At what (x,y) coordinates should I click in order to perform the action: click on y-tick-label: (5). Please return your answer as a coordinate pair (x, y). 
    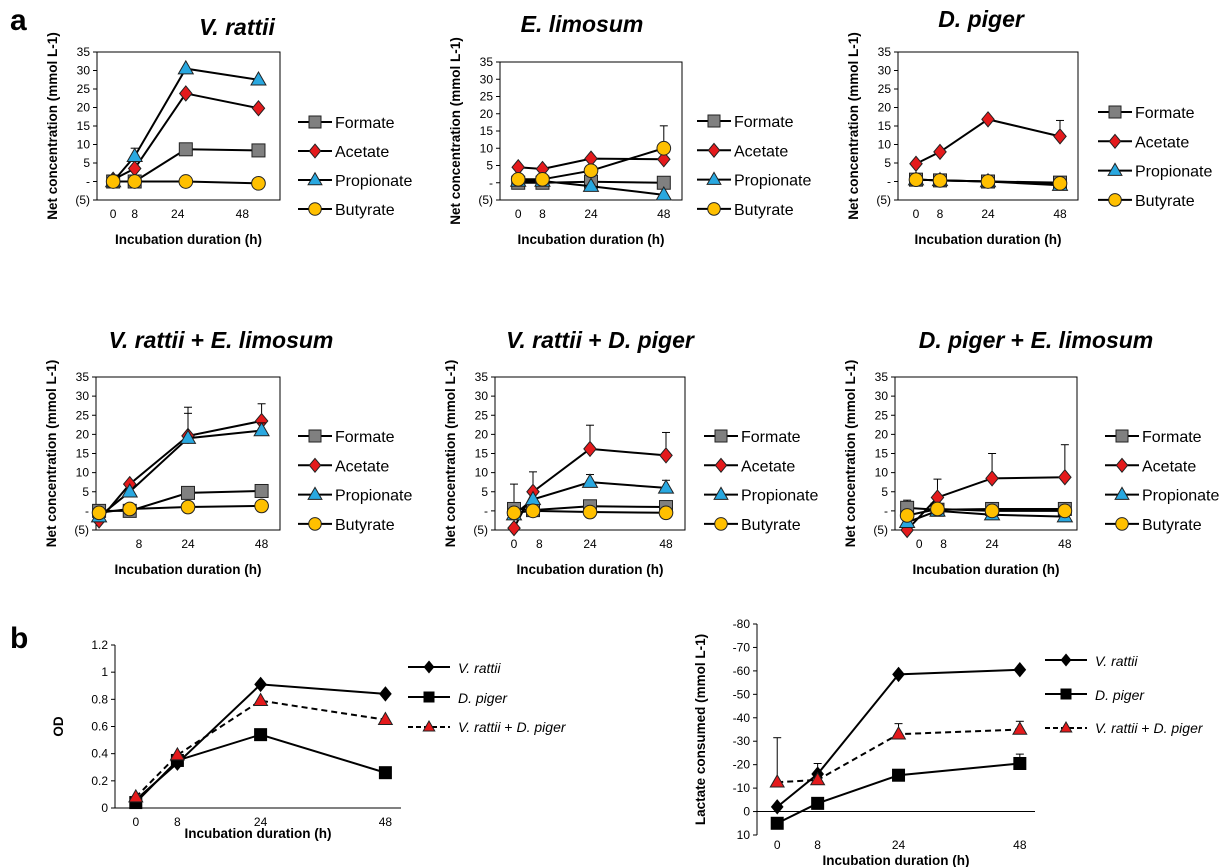
    Looking at the image, I should click on (883, 200).